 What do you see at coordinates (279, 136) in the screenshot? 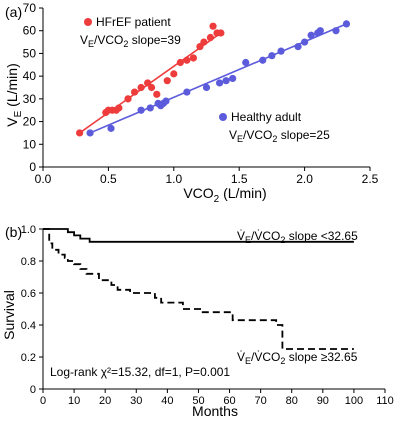
I see `slope-label-healthy: VE/VCO2 slope=25` at bounding box center [279, 136].